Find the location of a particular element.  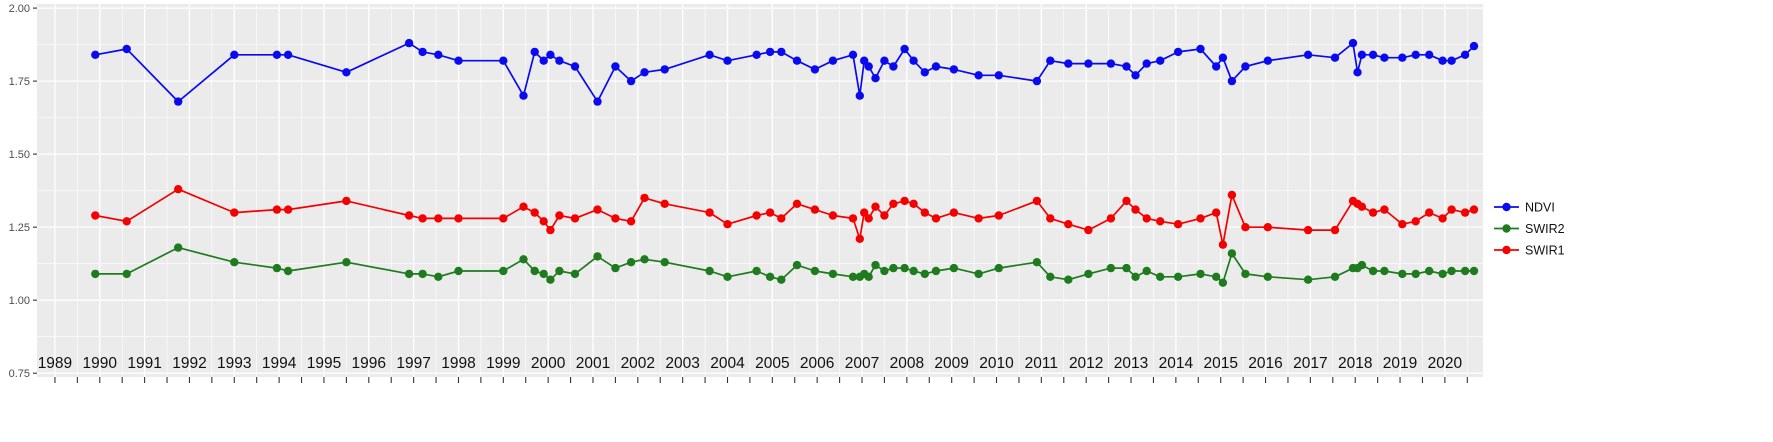

x-tick-label: 1995 is located at coordinates (324, 363).